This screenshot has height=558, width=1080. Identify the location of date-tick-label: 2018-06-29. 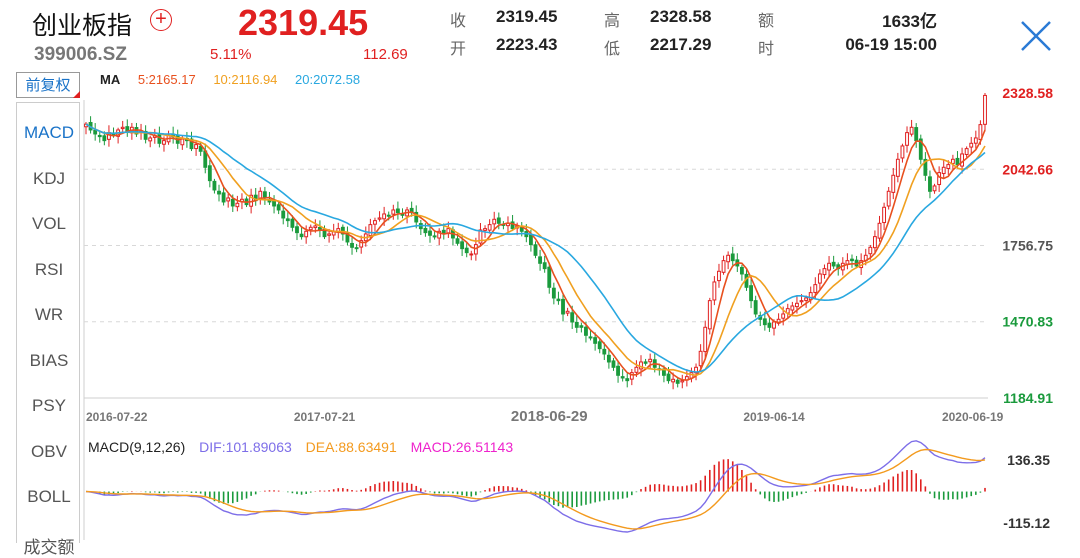
(549, 416).